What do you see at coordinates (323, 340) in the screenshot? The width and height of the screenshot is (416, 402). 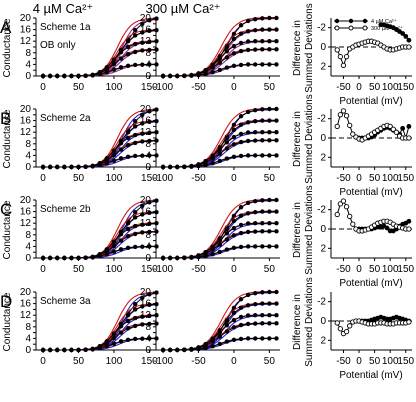 I see `y-tick-label: 2` at bounding box center [323, 340].